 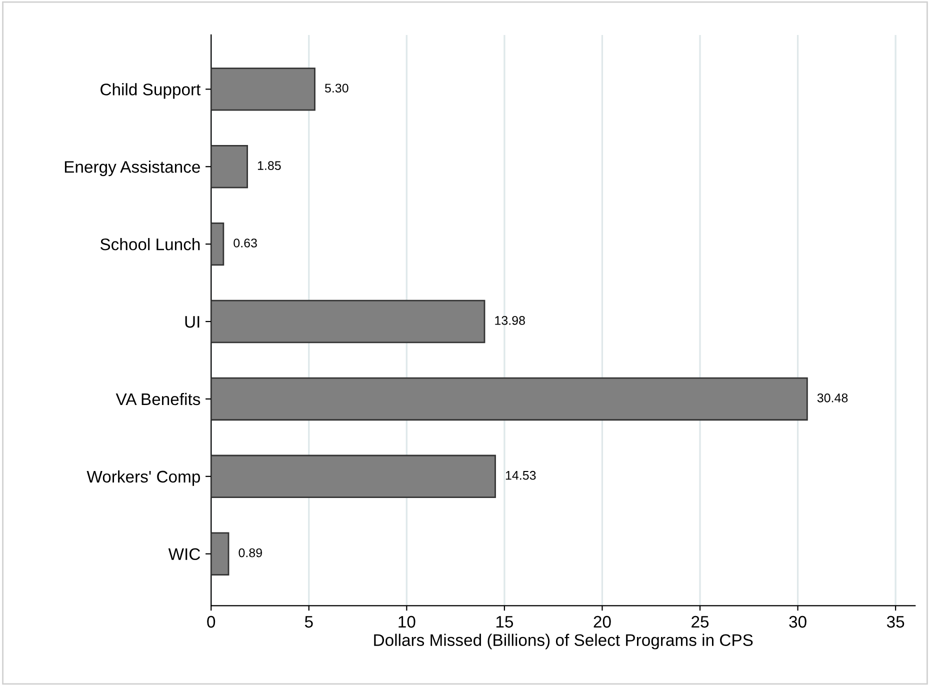 I want to click on x-tick-label: 10, so click(x=407, y=622).